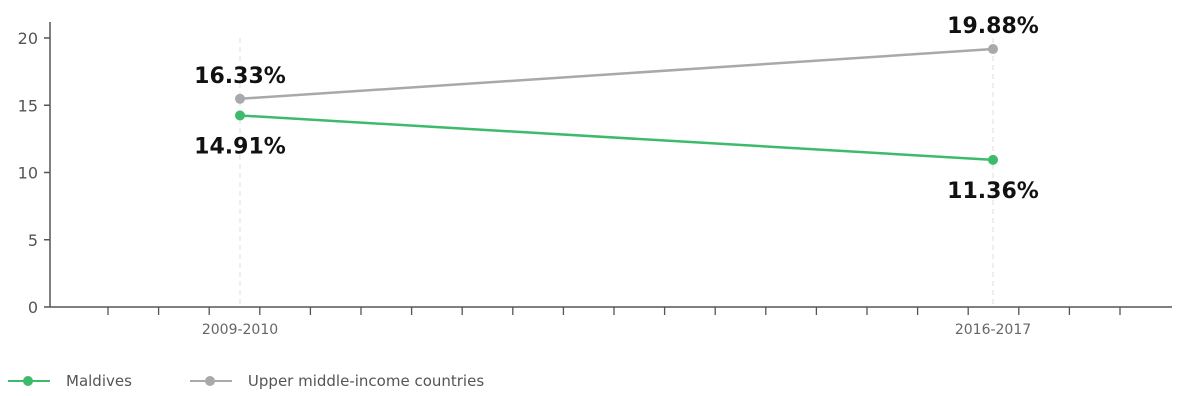 This screenshot has width=1187, height=396. Describe the element at coordinates (99, 381) in the screenshot. I see `legend-label: Maldives` at that location.